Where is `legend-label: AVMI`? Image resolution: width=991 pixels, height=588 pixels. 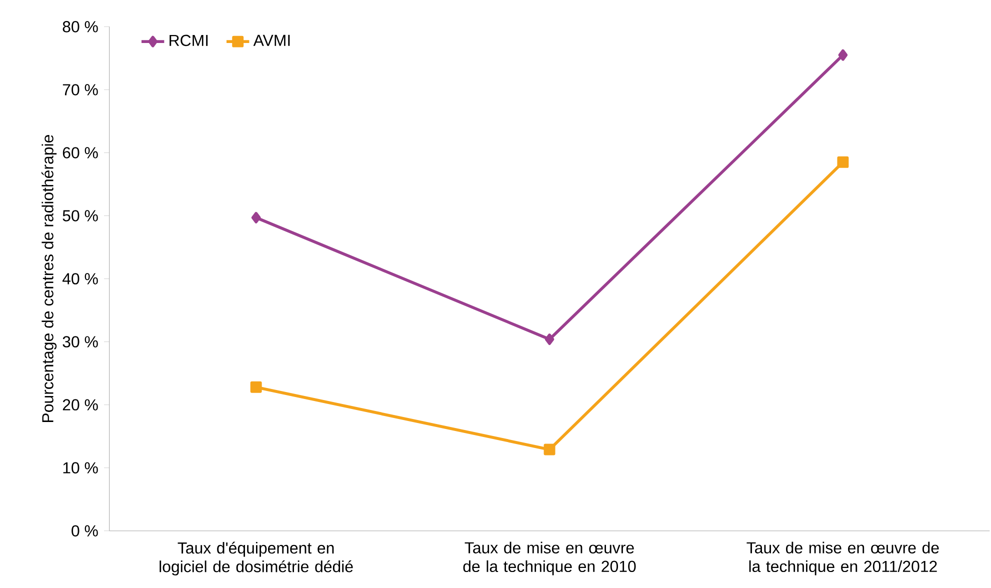 legend-label: AVMI is located at coordinates (271, 40).